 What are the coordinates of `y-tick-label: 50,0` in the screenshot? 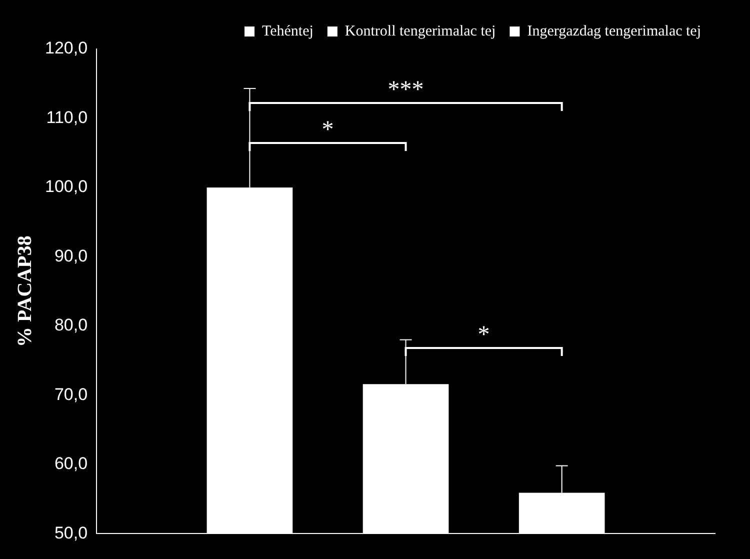 It's located at (71, 532).